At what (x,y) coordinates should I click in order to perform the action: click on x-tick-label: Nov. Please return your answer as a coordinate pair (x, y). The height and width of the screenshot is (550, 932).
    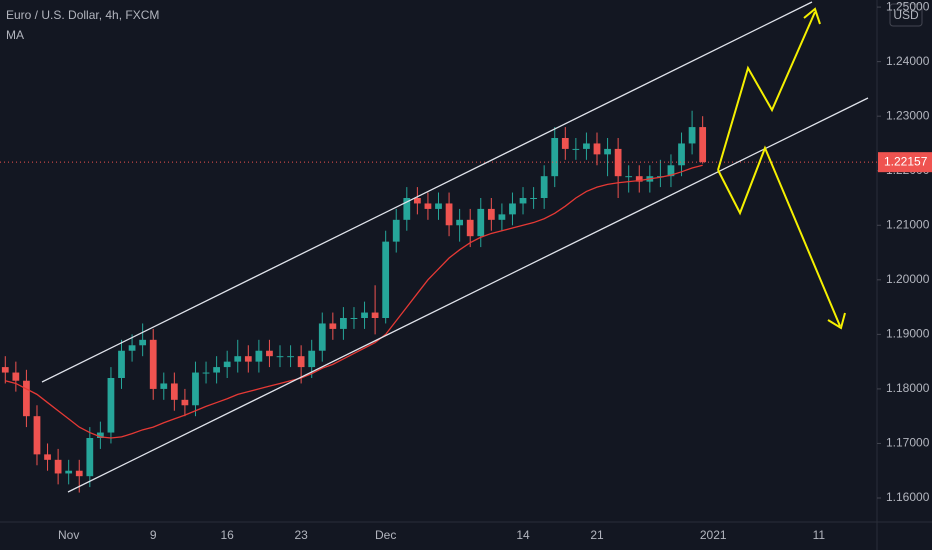
    Looking at the image, I should click on (68, 535).